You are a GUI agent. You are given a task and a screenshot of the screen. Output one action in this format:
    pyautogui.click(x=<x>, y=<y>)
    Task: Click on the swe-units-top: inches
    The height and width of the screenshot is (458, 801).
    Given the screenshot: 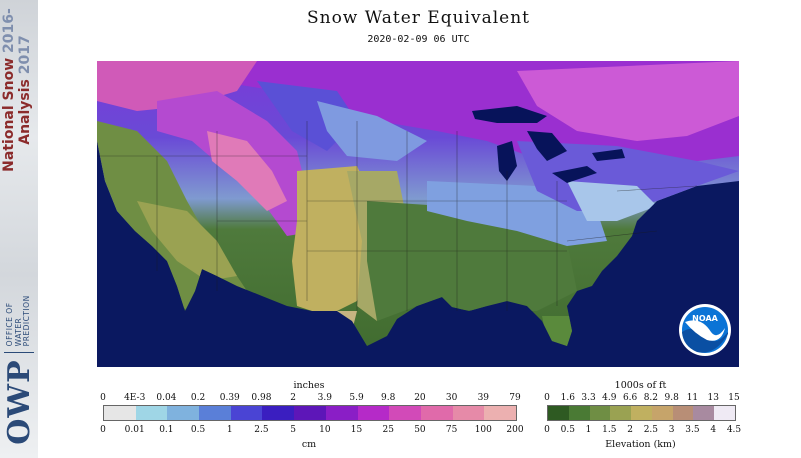 What is the action you would take?
    pyautogui.click(x=309, y=385)
    